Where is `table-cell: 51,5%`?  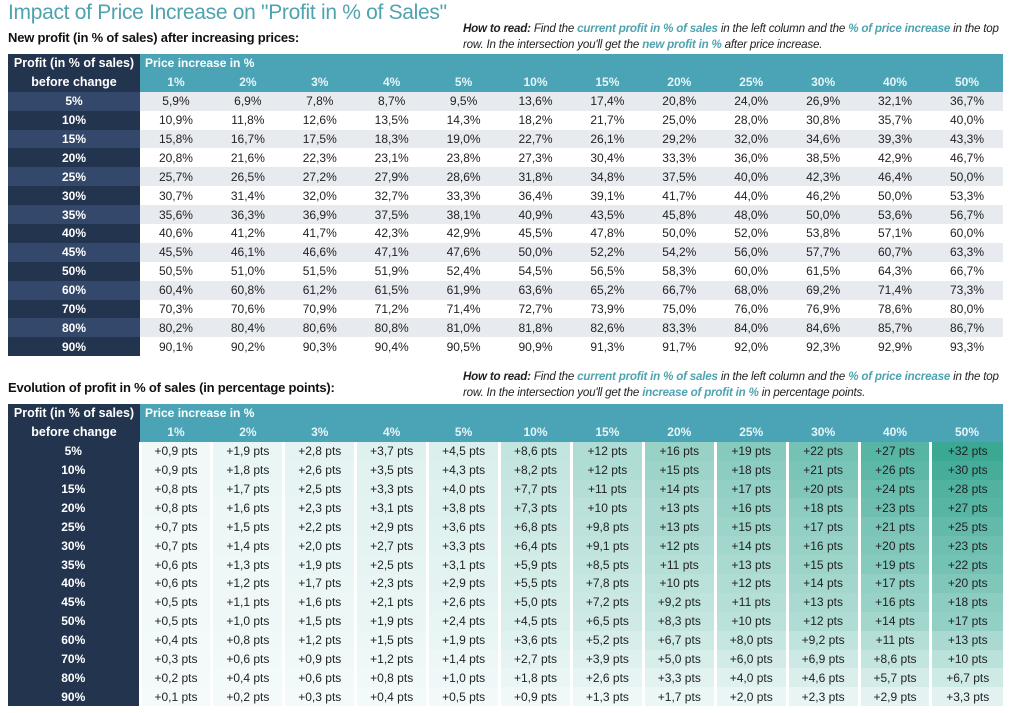
table-cell: 51,5% is located at coordinates (319, 271).